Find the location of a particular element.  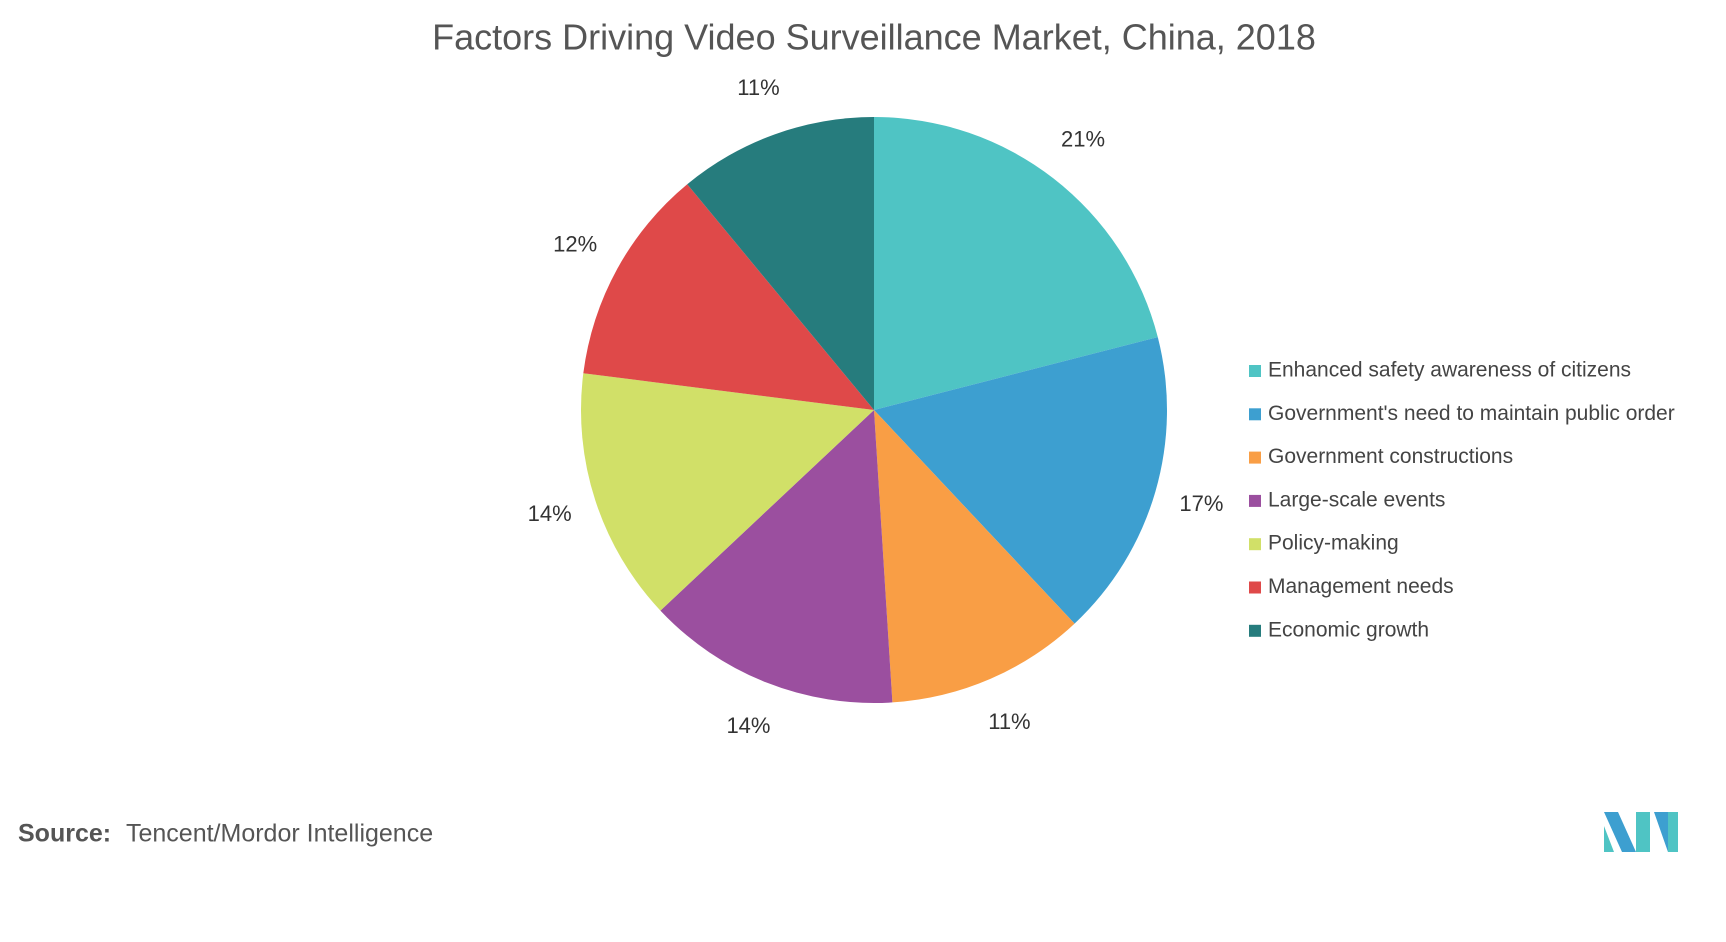

legend-label: Enhanced safety awareness of citizens is located at coordinates (1449, 370).